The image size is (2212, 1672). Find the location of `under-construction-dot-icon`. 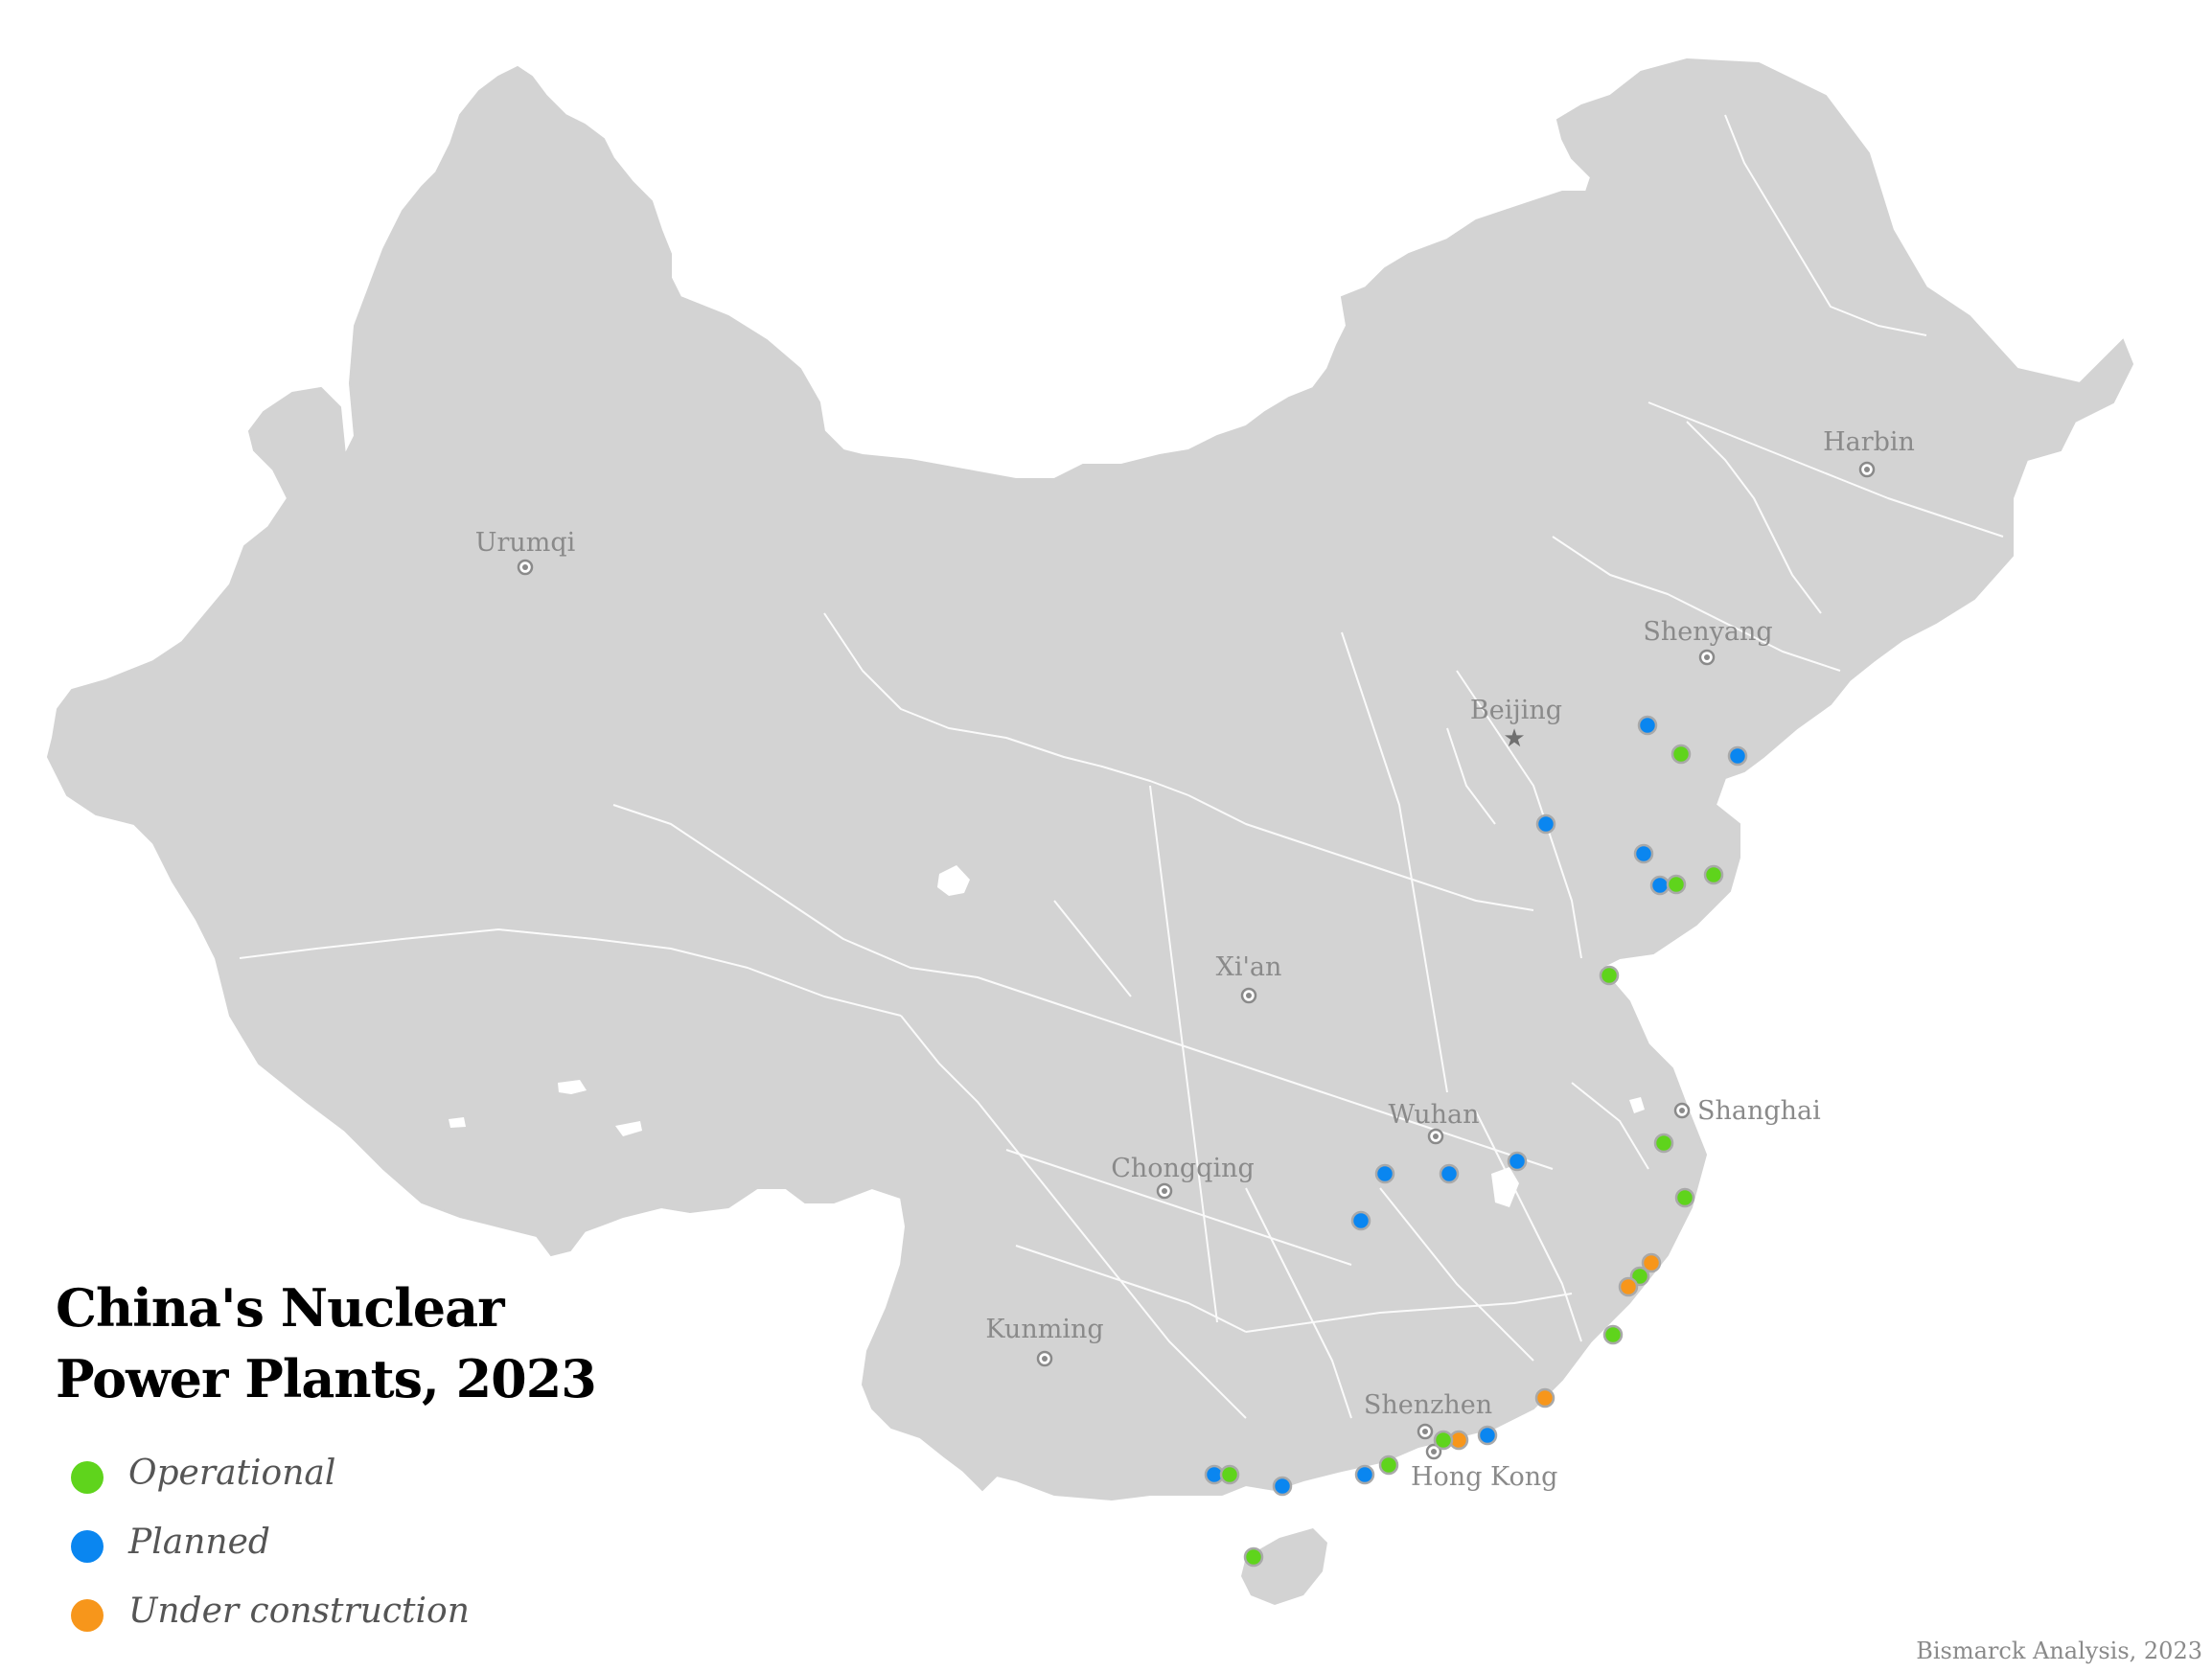

under-construction-dot-icon is located at coordinates (88, 1615).